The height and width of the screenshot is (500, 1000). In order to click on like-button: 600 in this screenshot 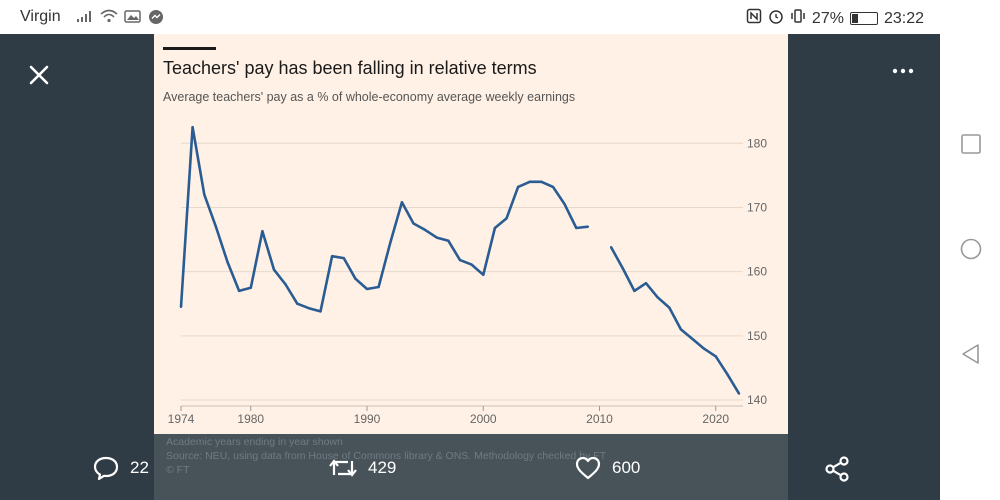, I will do `click(607, 468)`.